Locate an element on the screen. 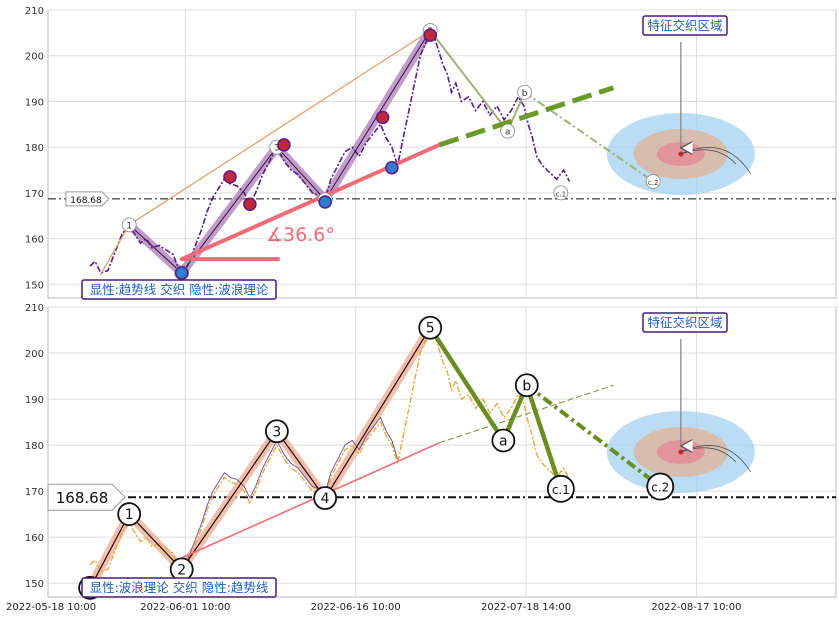 The width and height of the screenshot is (839, 619). x-tick-label: 2022-06-01 10:00 is located at coordinates (185, 607).